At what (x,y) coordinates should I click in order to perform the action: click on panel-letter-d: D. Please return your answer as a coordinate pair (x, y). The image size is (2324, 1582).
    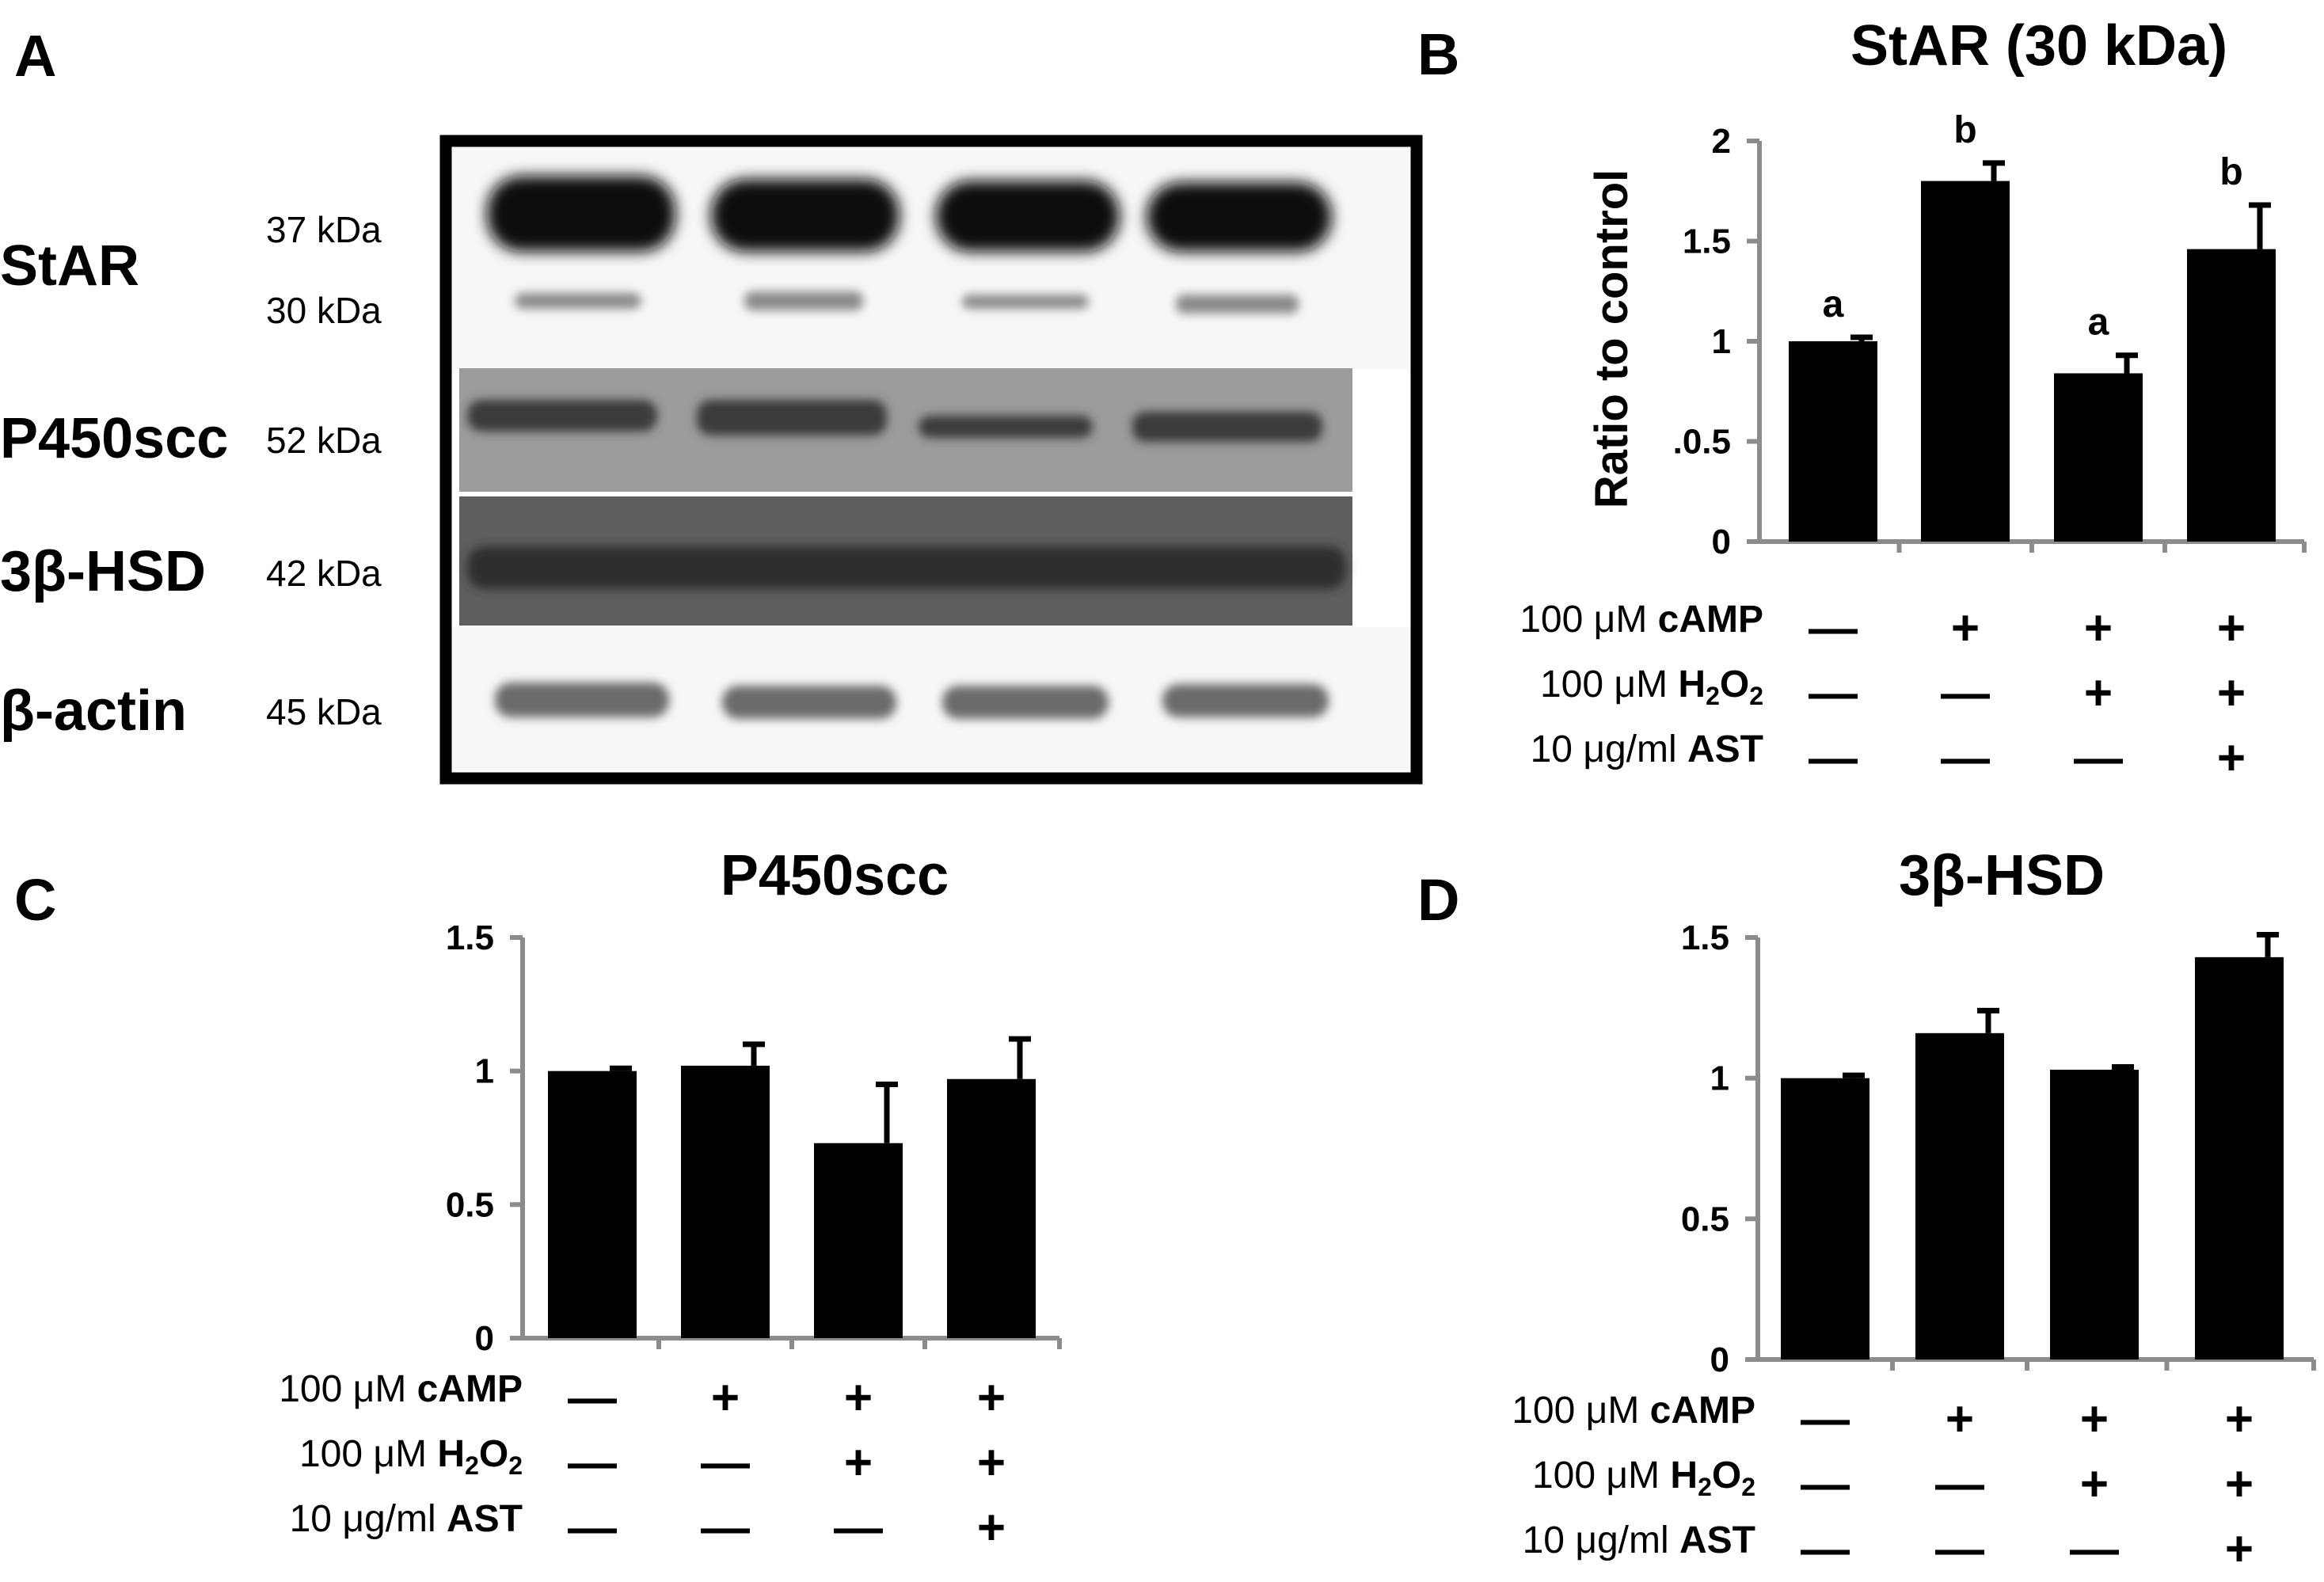
    Looking at the image, I should click on (1438, 900).